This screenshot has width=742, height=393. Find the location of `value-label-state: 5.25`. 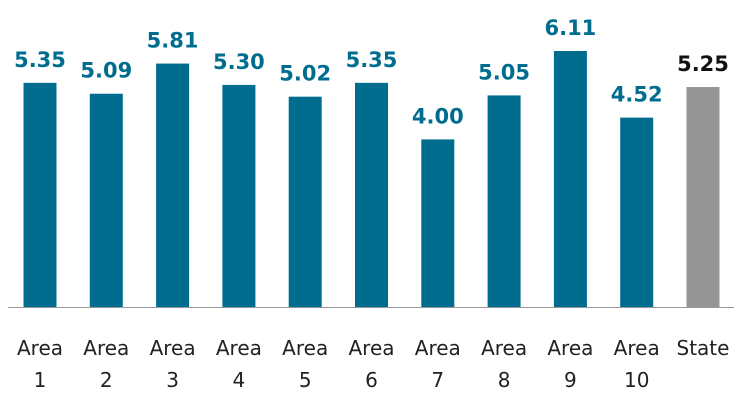

value-label-state: 5.25 is located at coordinates (703, 64).